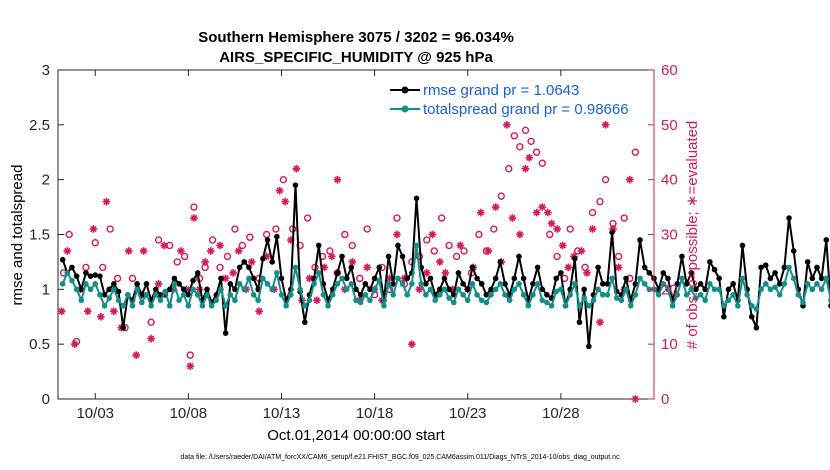  Describe the element at coordinates (669, 289) in the screenshot. I see `y-tick-label-right: 20` at that location.